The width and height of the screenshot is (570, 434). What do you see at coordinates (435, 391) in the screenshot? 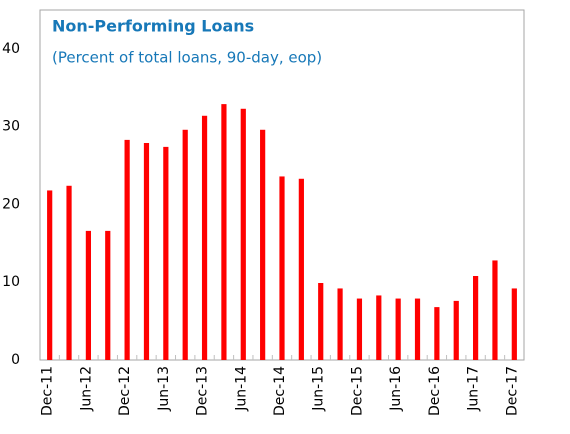
I see `x-tick-label: Dec-16` at bounding box center [435, 391].